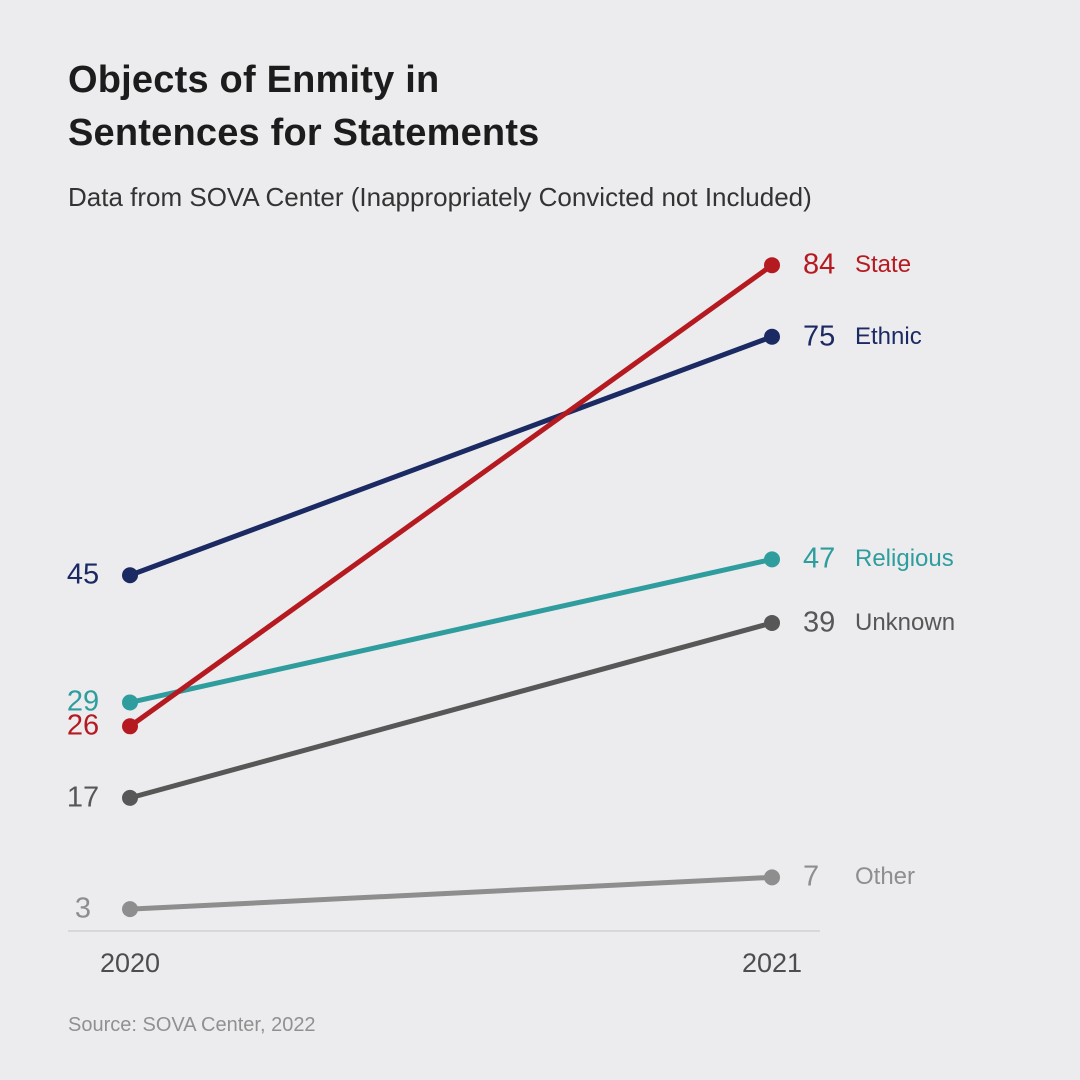 The image size is (1080, 1080). Describe the element at coordinates (819, 336) in the screenshot. I see `value-label-ethnic-2021: 75` at that location.